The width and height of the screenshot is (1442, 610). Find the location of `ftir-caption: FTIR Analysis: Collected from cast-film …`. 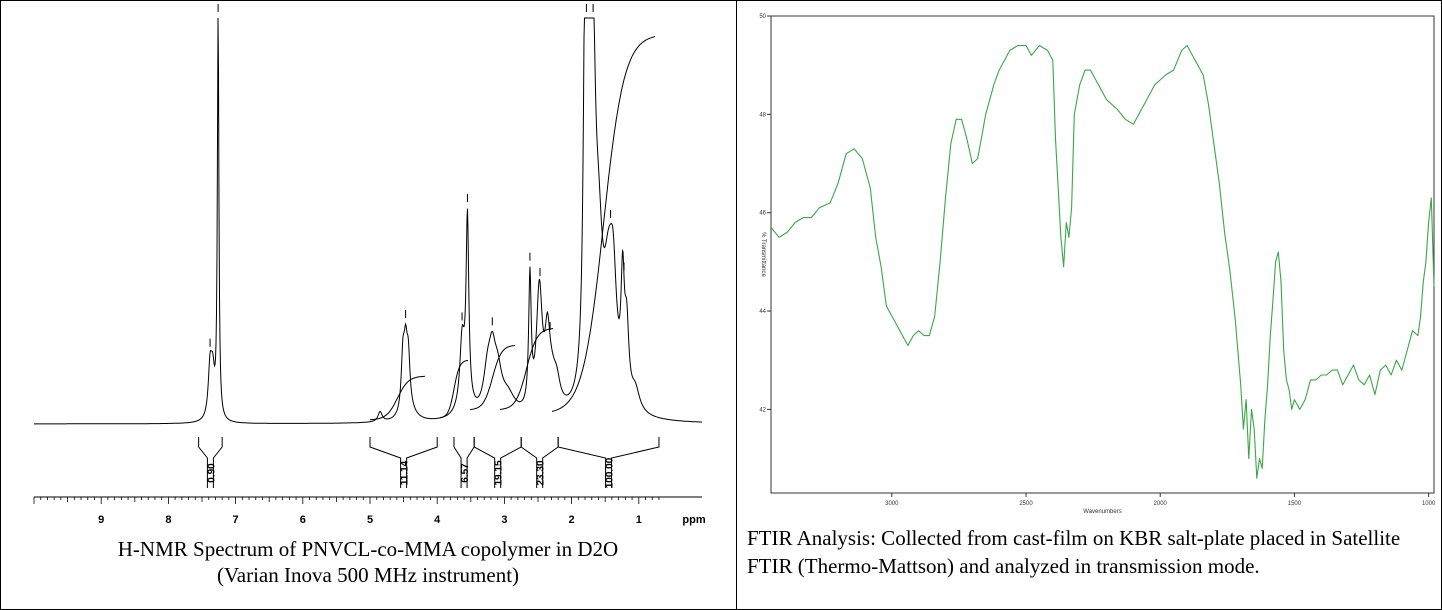

ftir-caption: FTIR Analysis: Collected from cast-film … is located at coordinates (1074, 552).